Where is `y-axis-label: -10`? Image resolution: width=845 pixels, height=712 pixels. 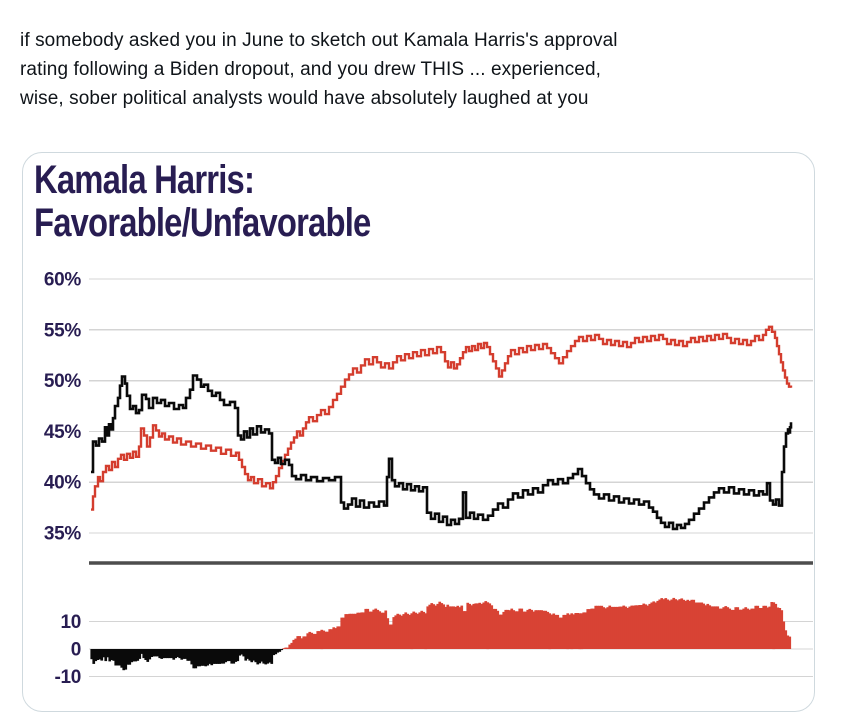
y-axis-label: -10 is located at coordinates (67, 675).